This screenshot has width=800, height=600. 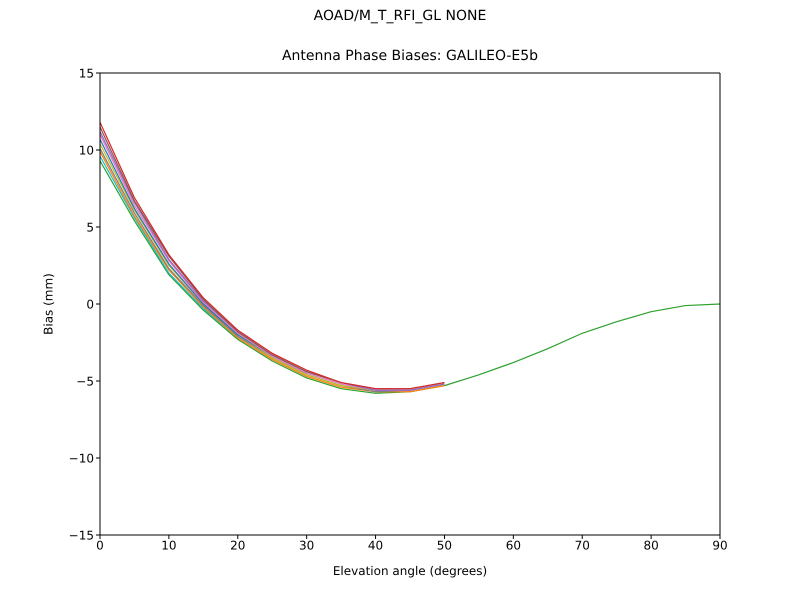 What do you see at coordinates (81, 458) in the screenshot?
I see `y-tick-label: −10` at bounding box center [81, 458].